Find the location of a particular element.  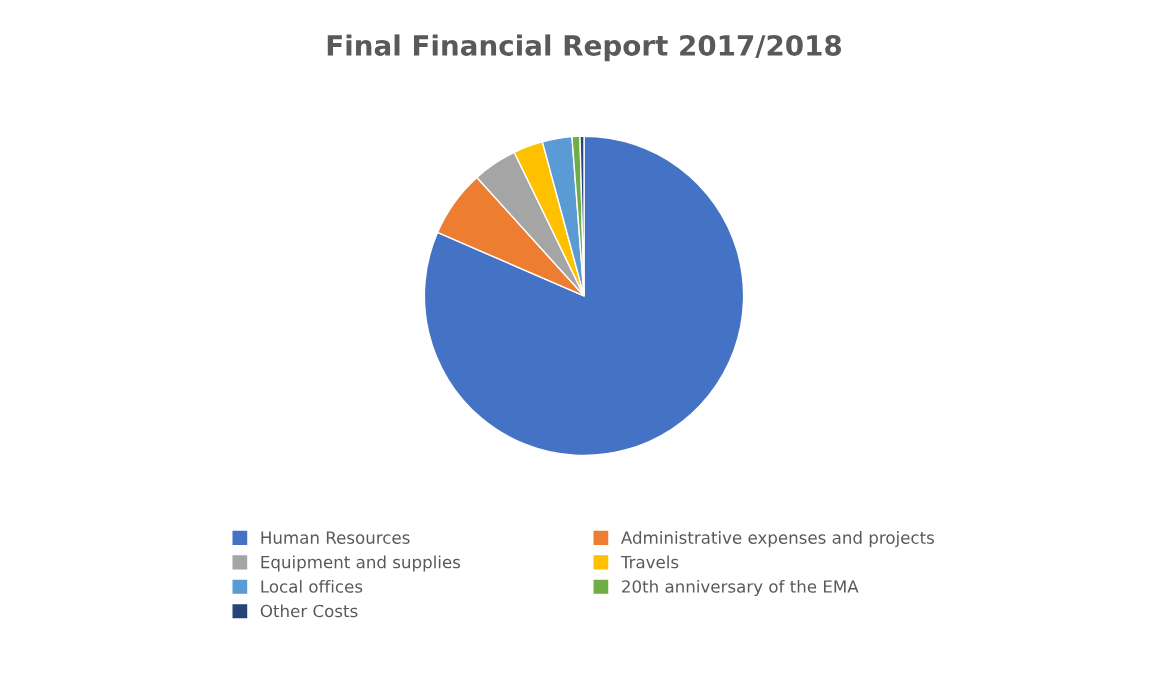

legend-label: Human Resources is located at coordinates (335, 537).